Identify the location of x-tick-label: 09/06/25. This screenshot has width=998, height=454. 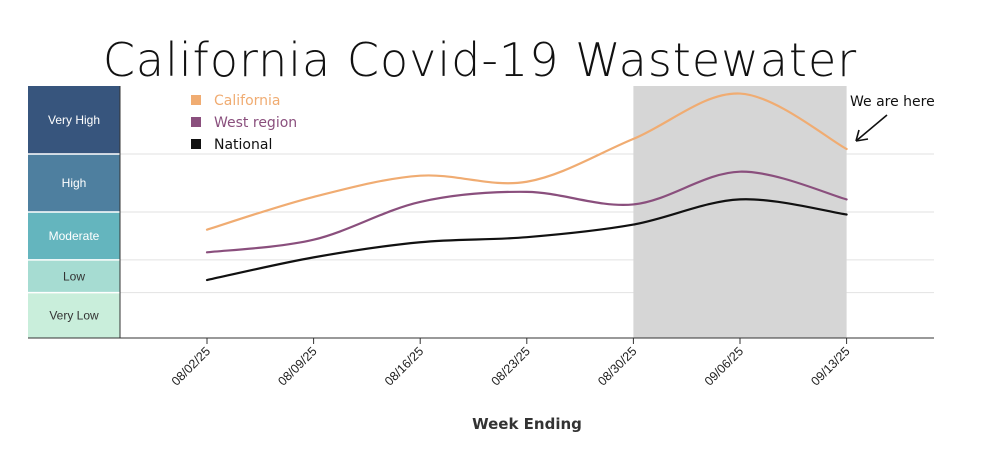
(724, 366).